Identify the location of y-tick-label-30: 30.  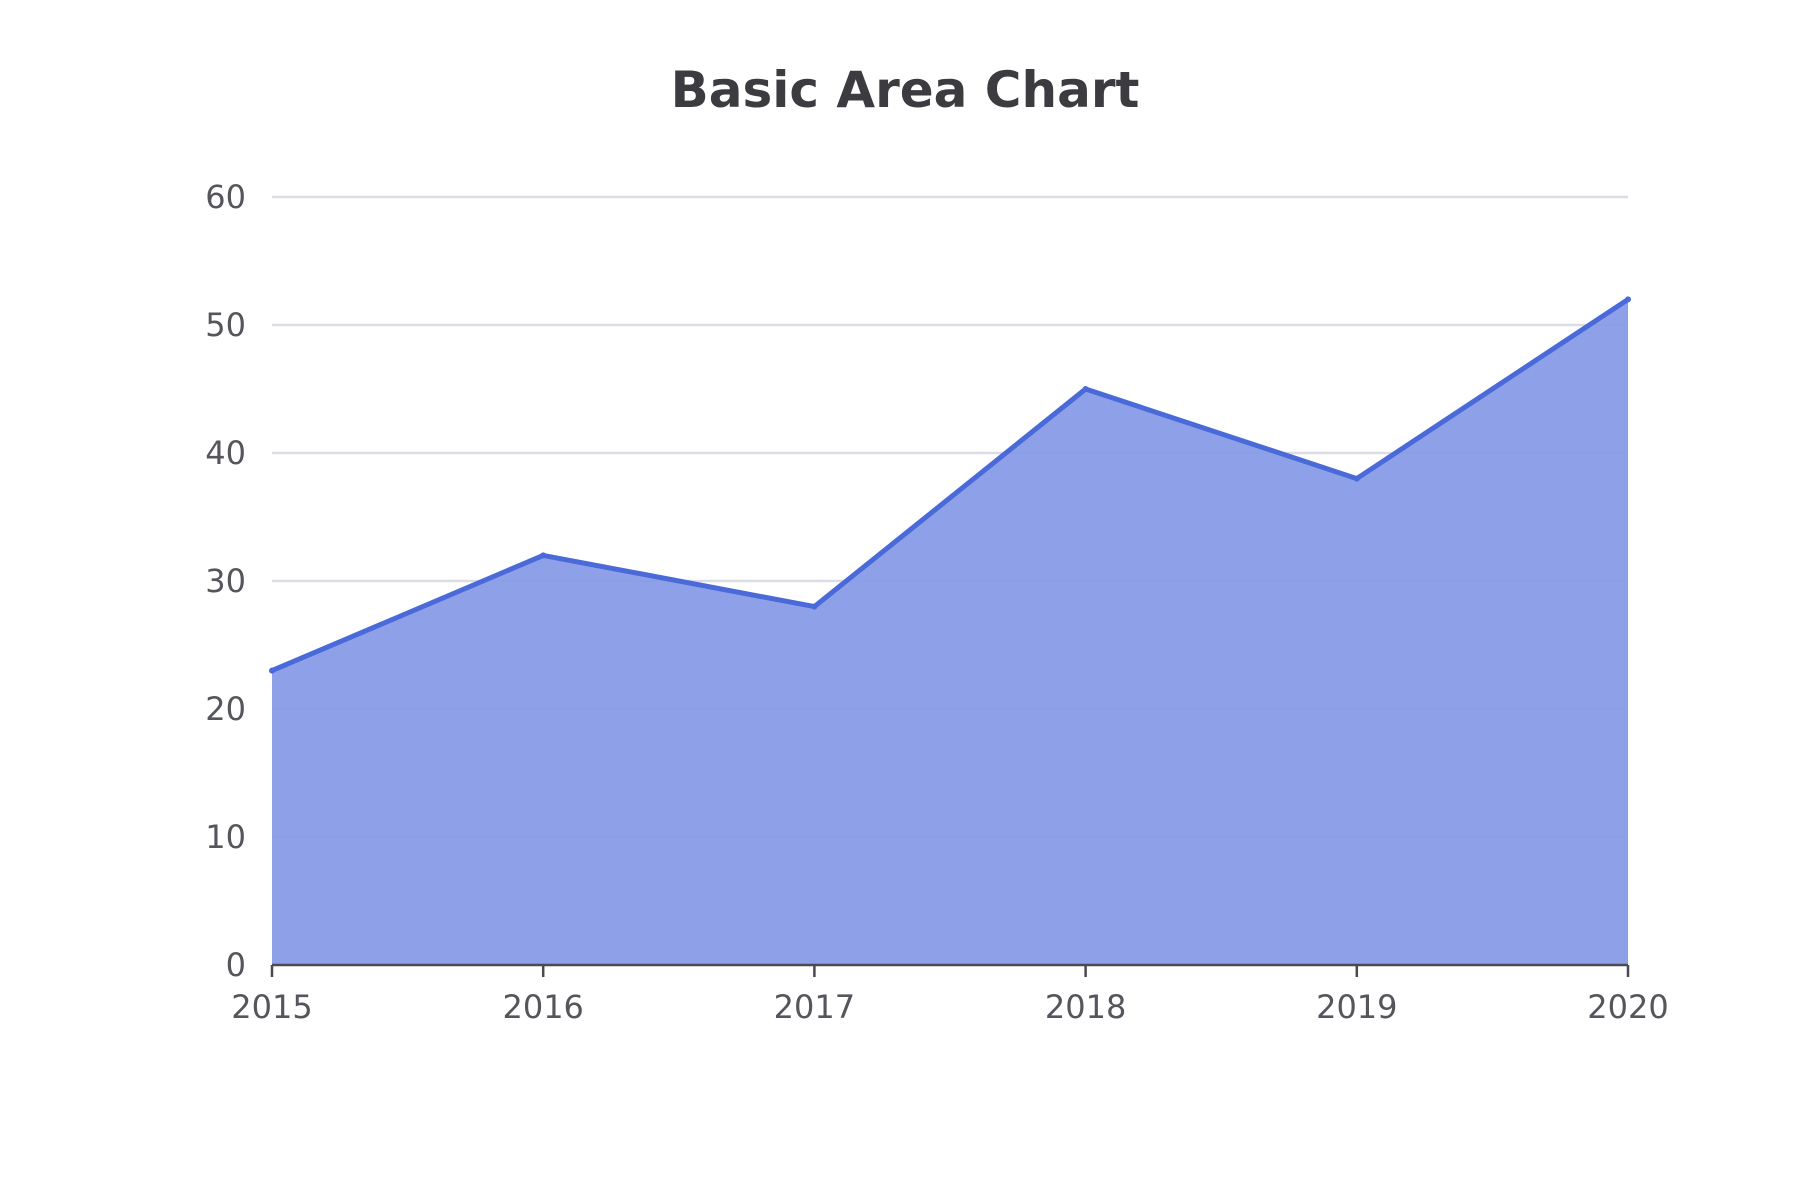
(225, 581).